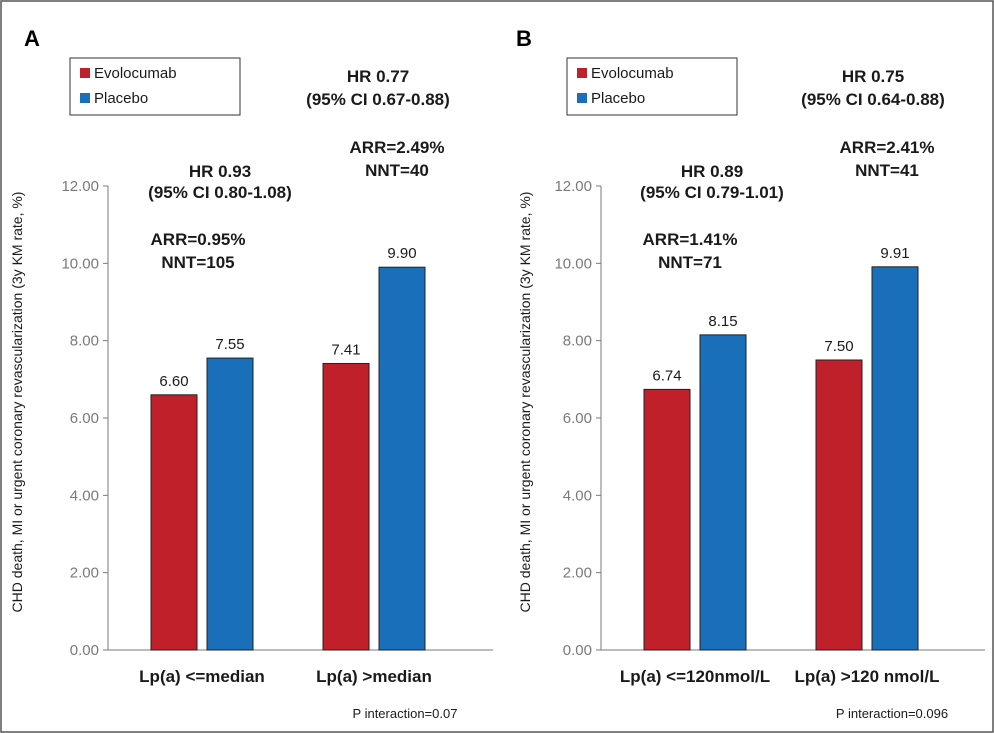 The height and width of the screenshot is (733, 994). What do you see at coordinates (652, 86) in the screenshot?
I see `panelb-legend-box` at bounding box center [652, 86].